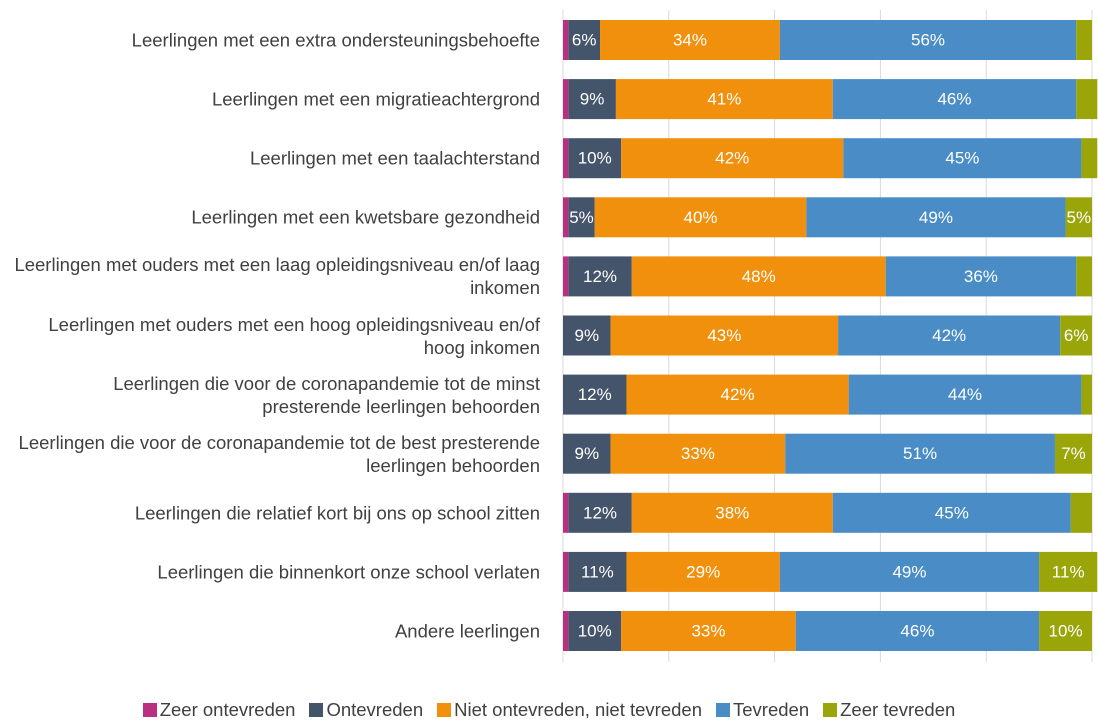 The width and height of the screenshot is (1098, 721). I want to click on data-label: 40%, so click(701, 217).